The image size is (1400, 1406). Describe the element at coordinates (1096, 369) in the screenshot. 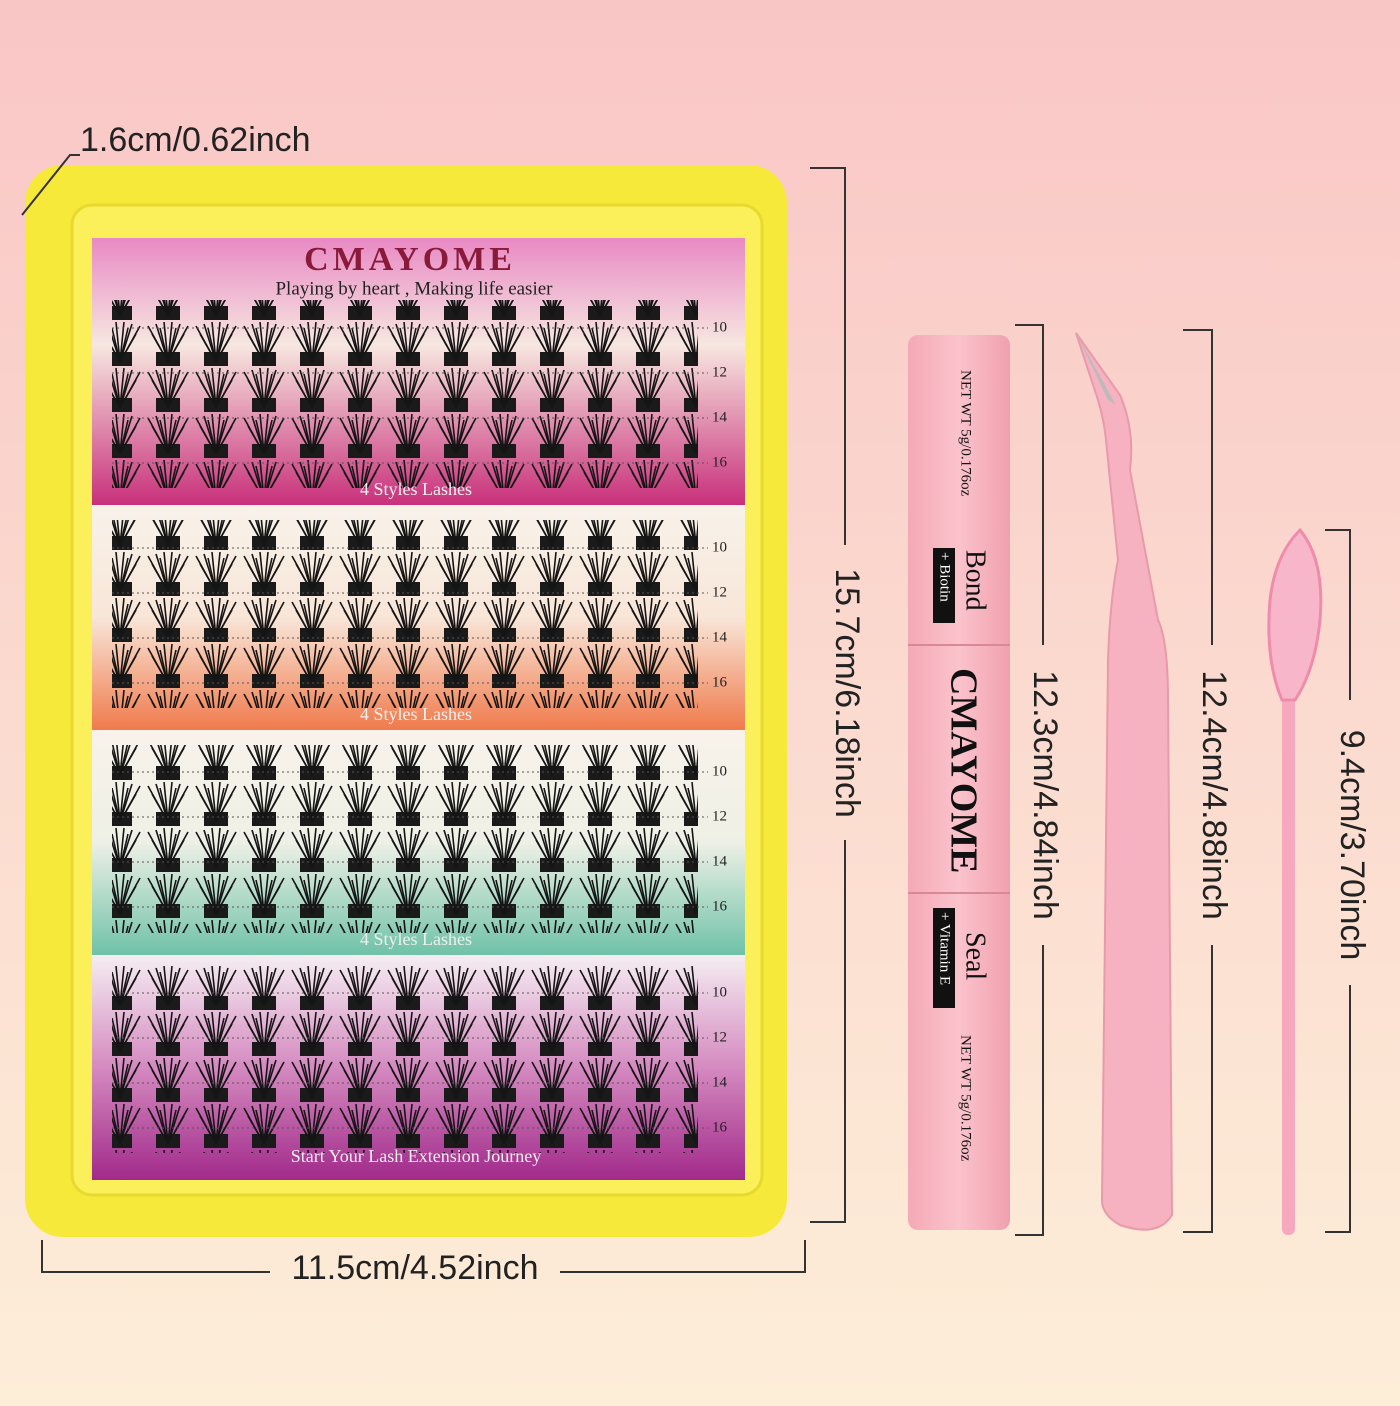

I see `tweezers-tip` at that location.